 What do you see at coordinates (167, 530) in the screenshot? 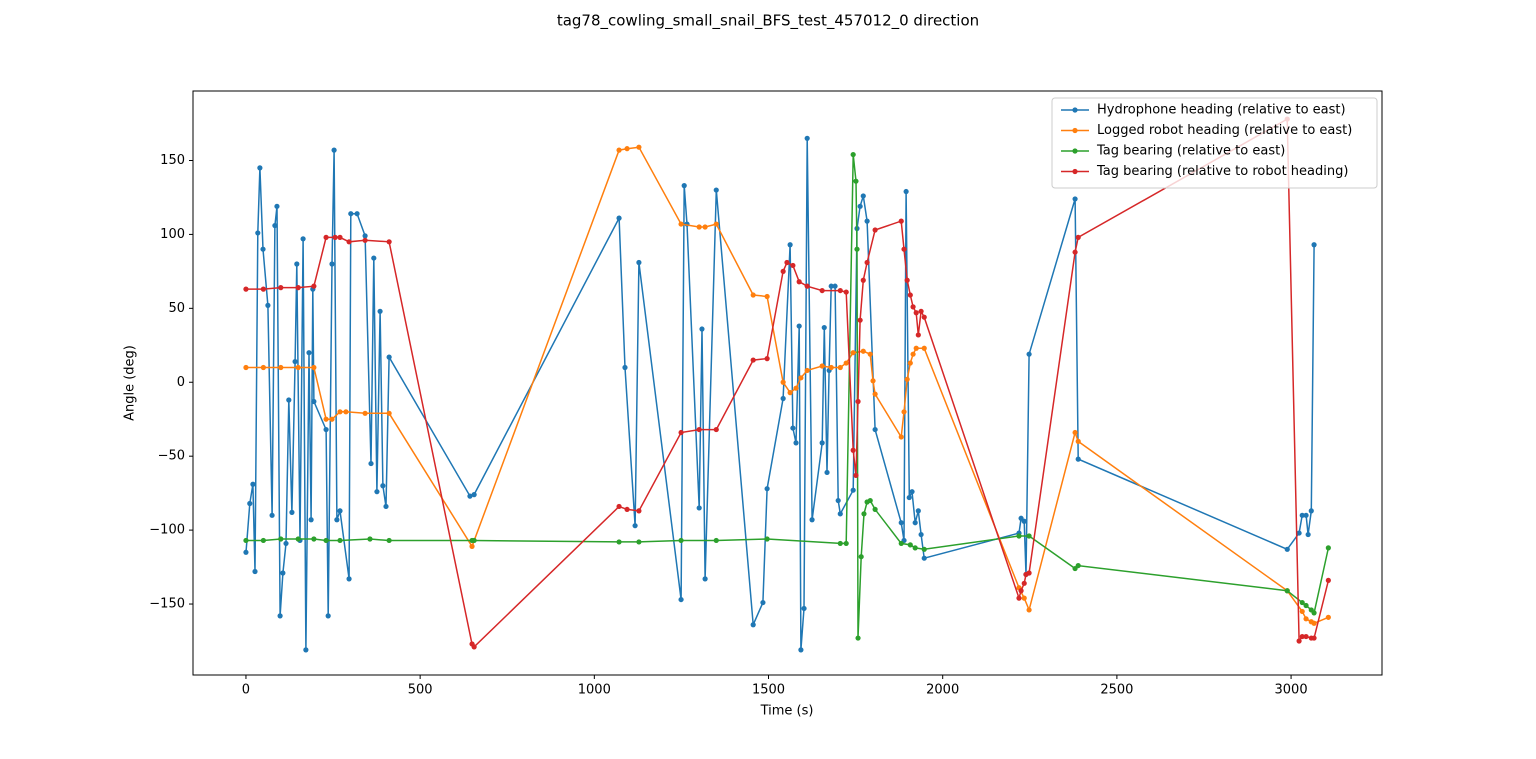
I see `y-tick-label: −100` at bounding box center [167, 530].